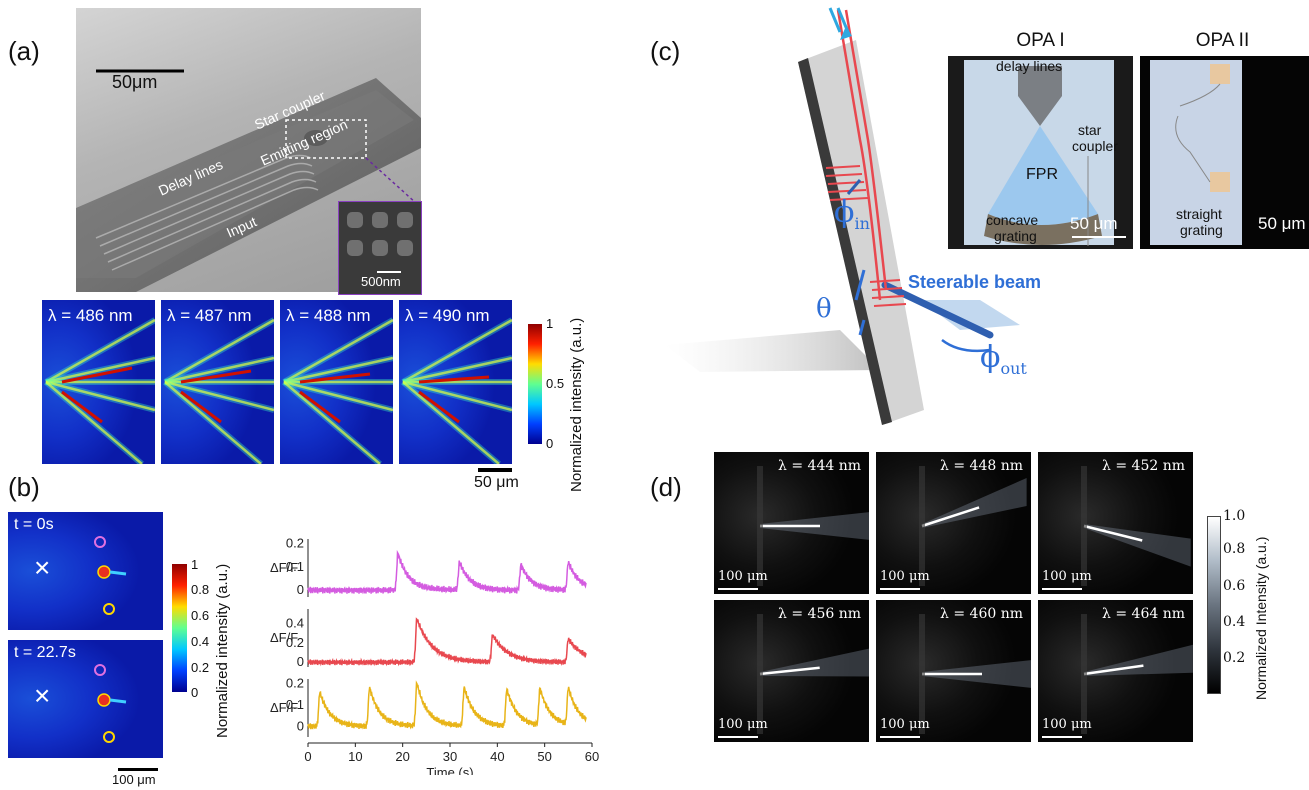 The width and height of the screenshot is (1309, 790). I want to click on time-label: t = 0s, so click(34, 524).